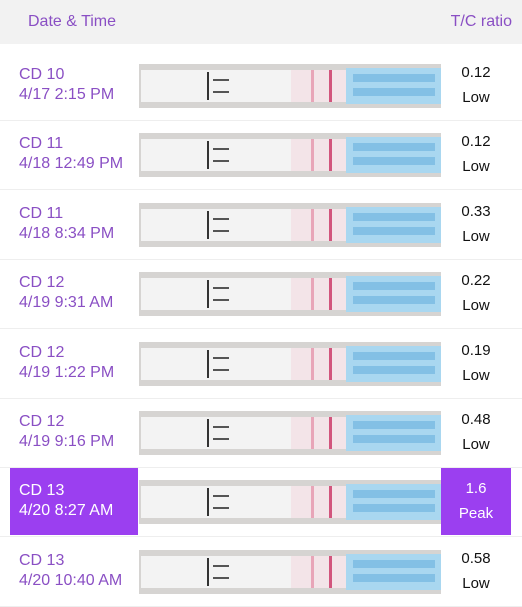 This screenshot has width=522, height=607. I want to click on datetime: 4/20 8:27 AM, so click(66, 511).